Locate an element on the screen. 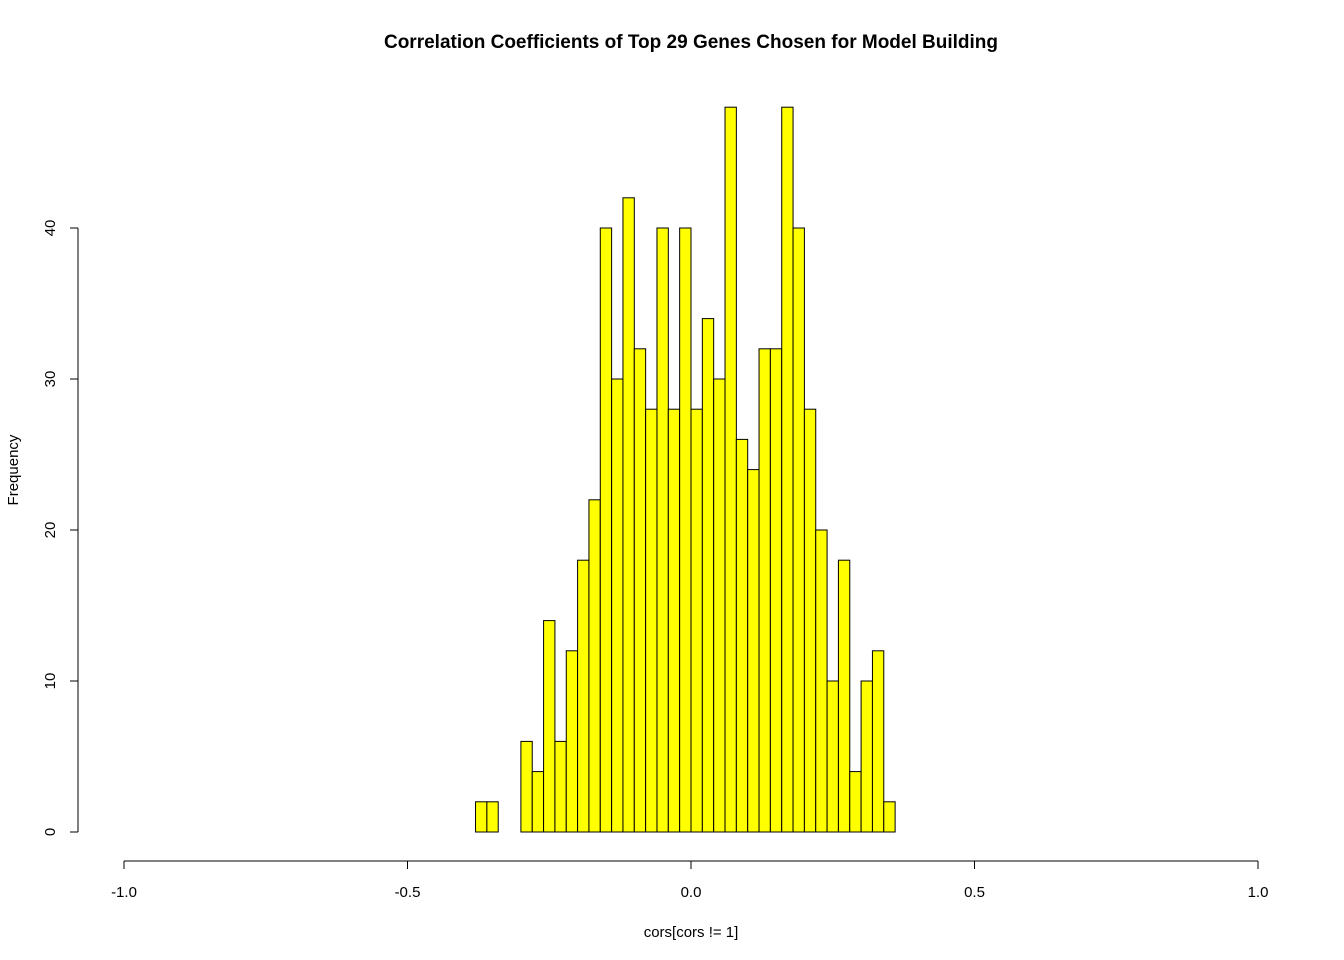  x-tick-label: -0.5 is located at coordinates (408, 892).